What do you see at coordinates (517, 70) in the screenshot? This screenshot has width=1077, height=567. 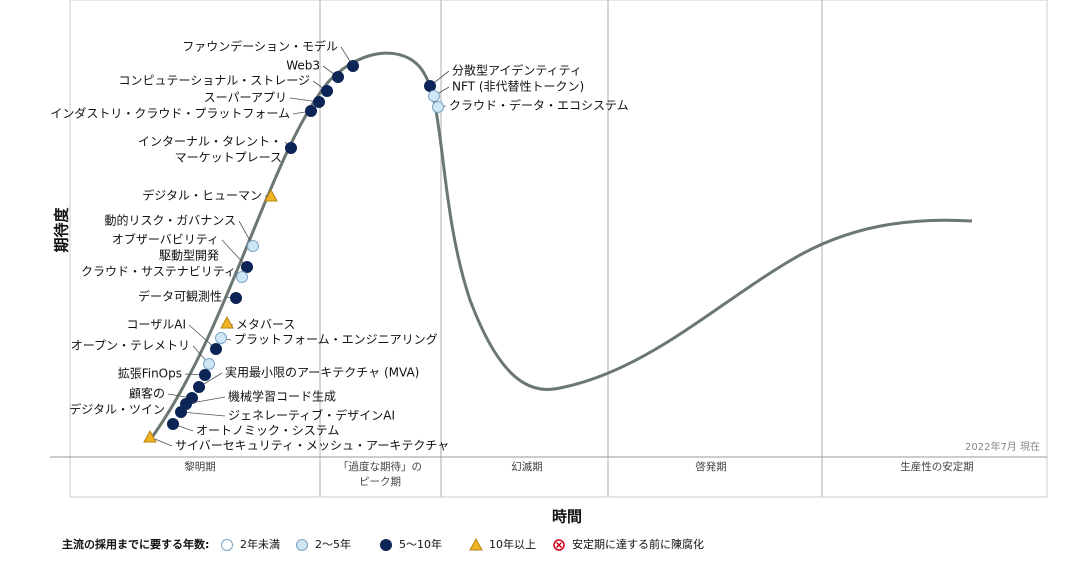 I see `node-label: 分散型アイデンティティ` at bounding box center [517, 70].